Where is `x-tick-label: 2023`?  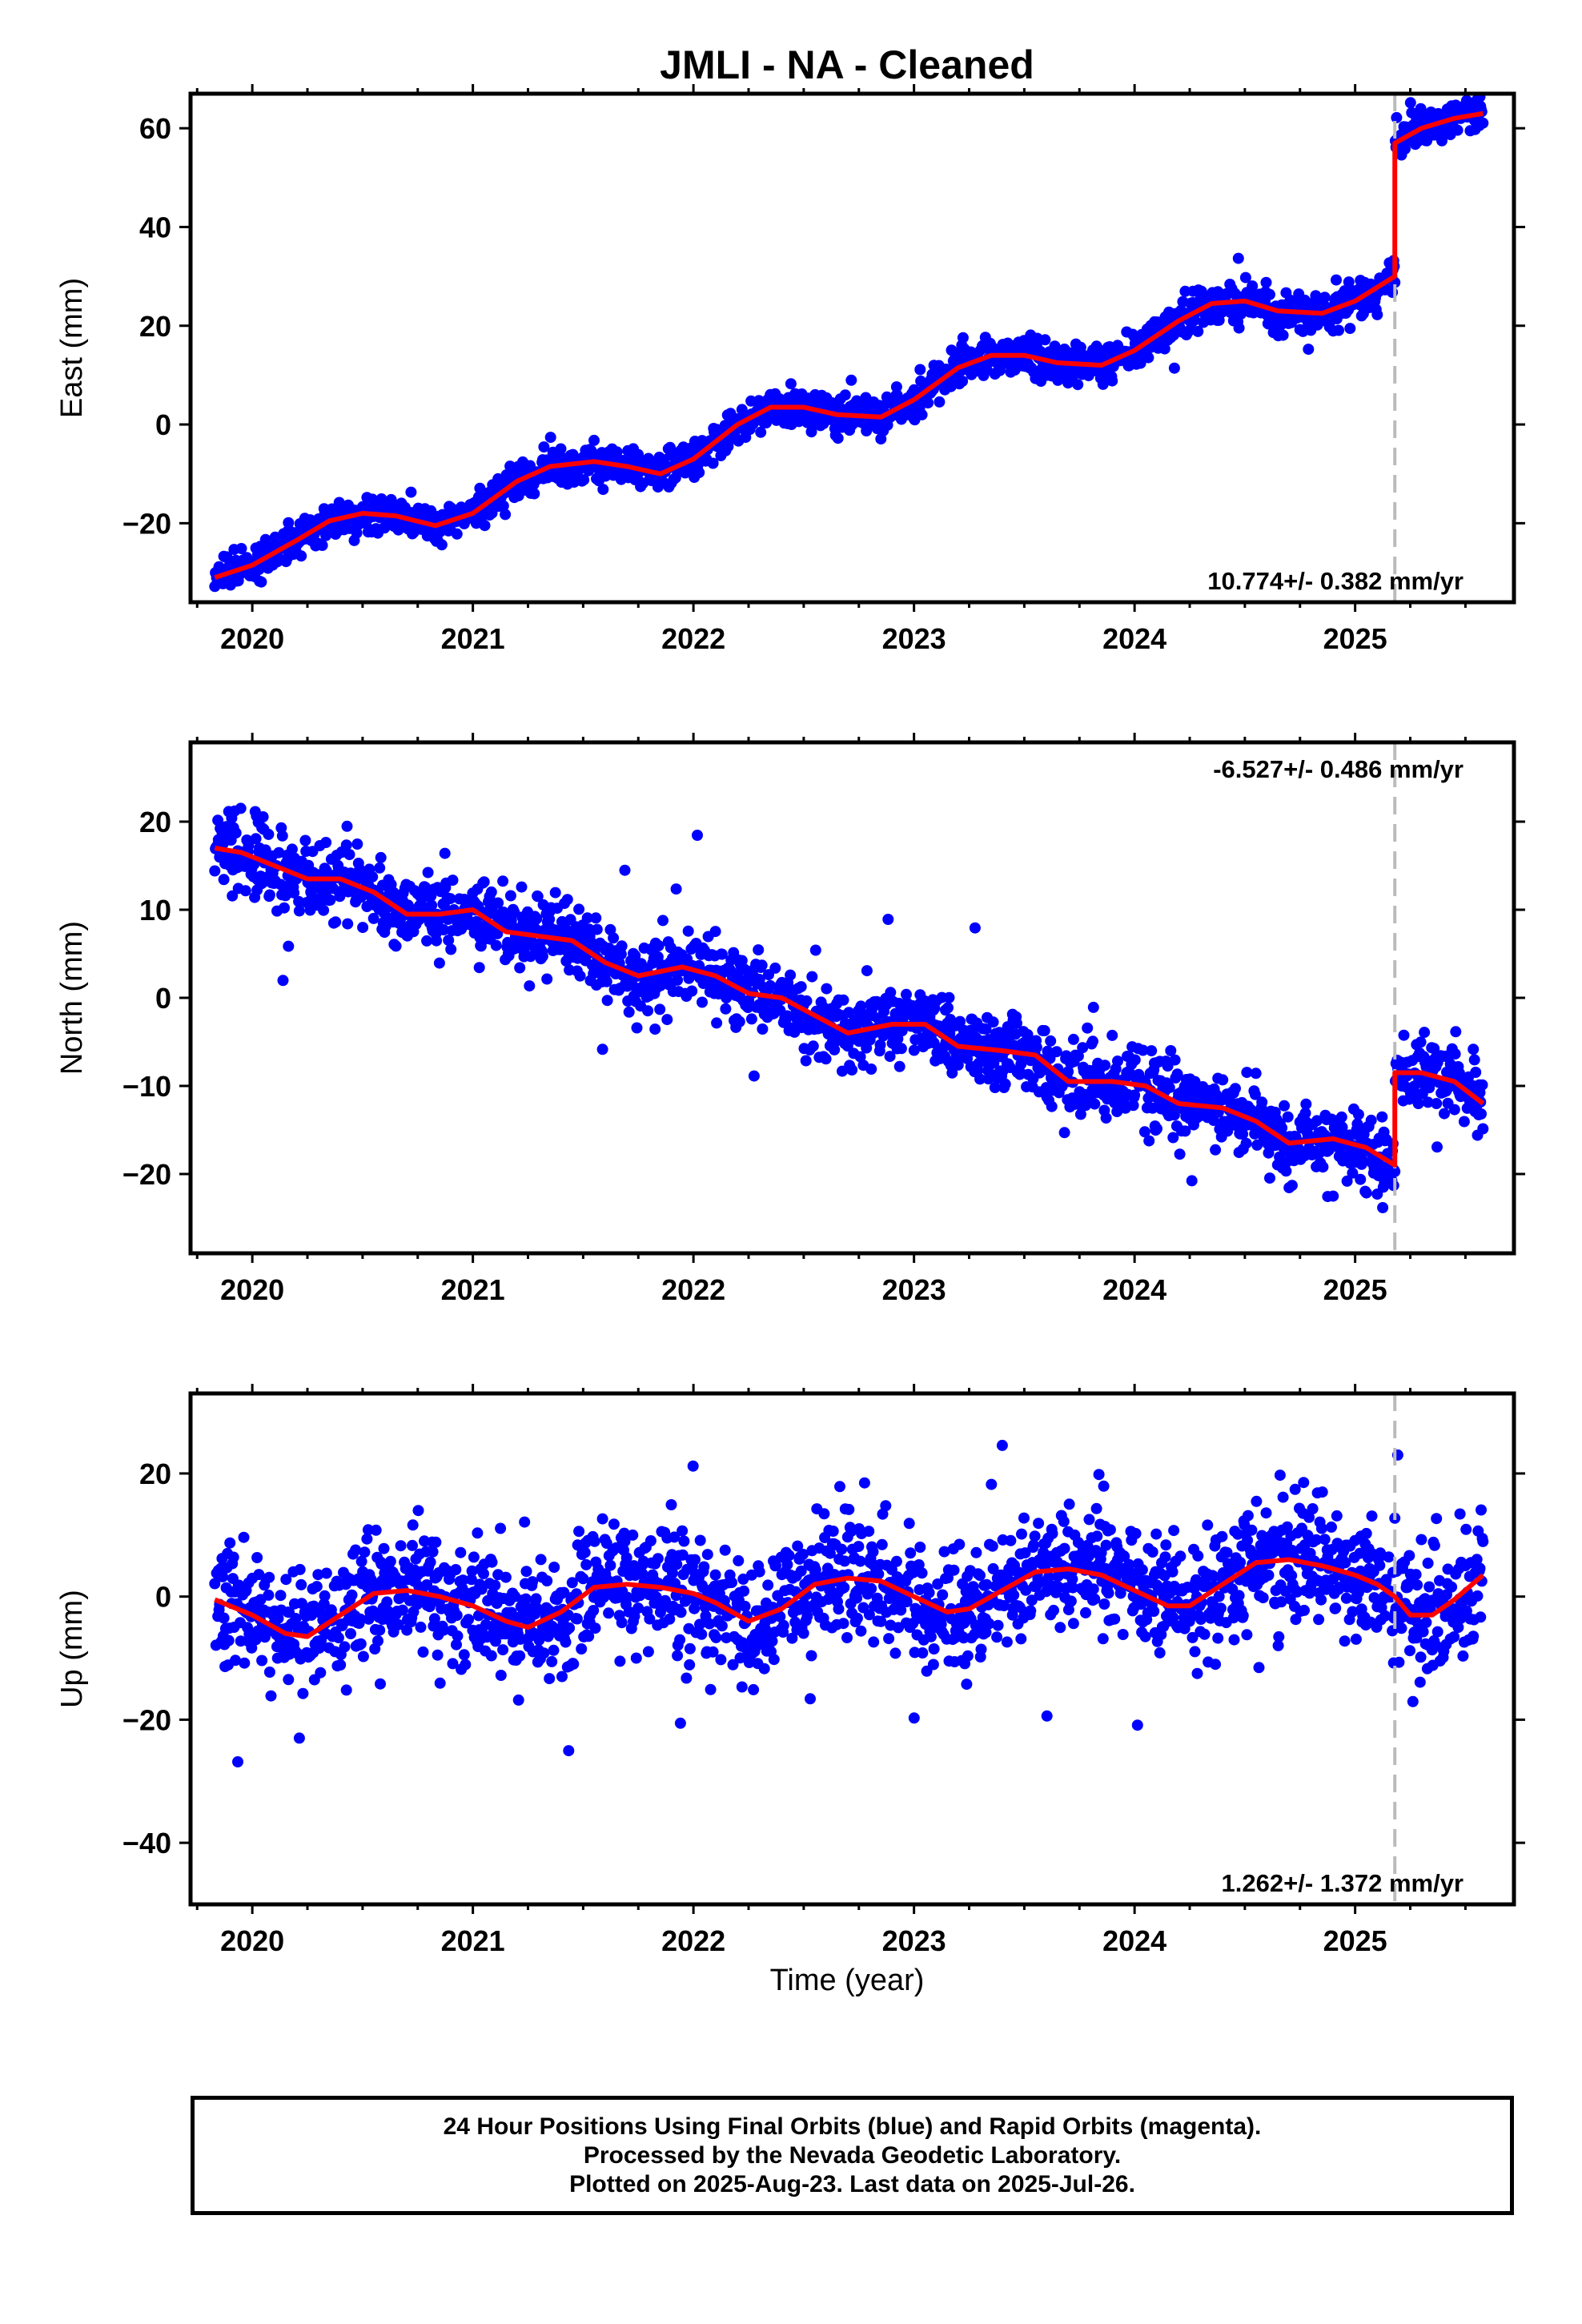 x-tick-label: 2023 is located at coordinates (914, 638).